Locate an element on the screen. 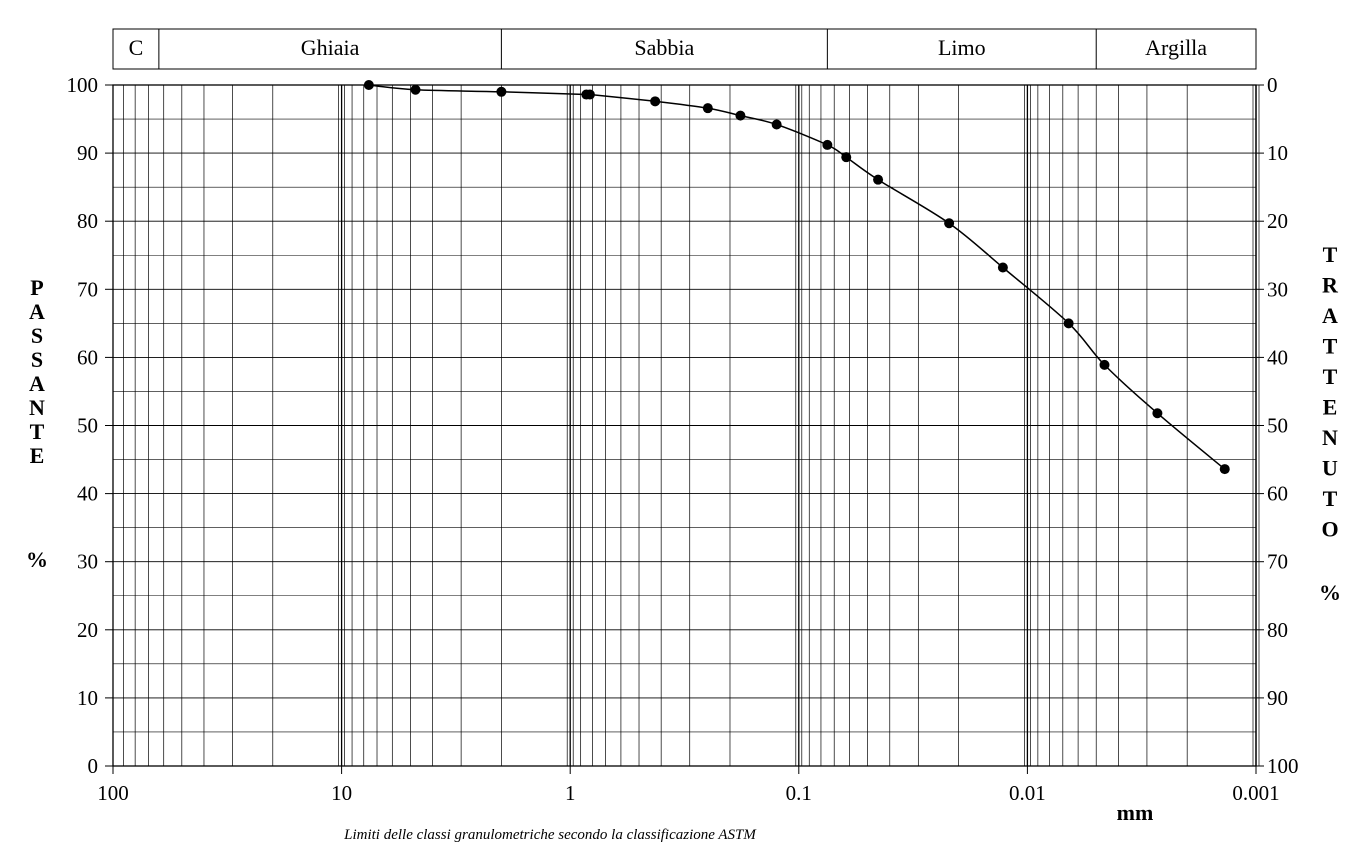 Image resolution: width=1353 pixels, height=845 pixels. y-left-tick-label: 20 is located at coordinates (87, 630).